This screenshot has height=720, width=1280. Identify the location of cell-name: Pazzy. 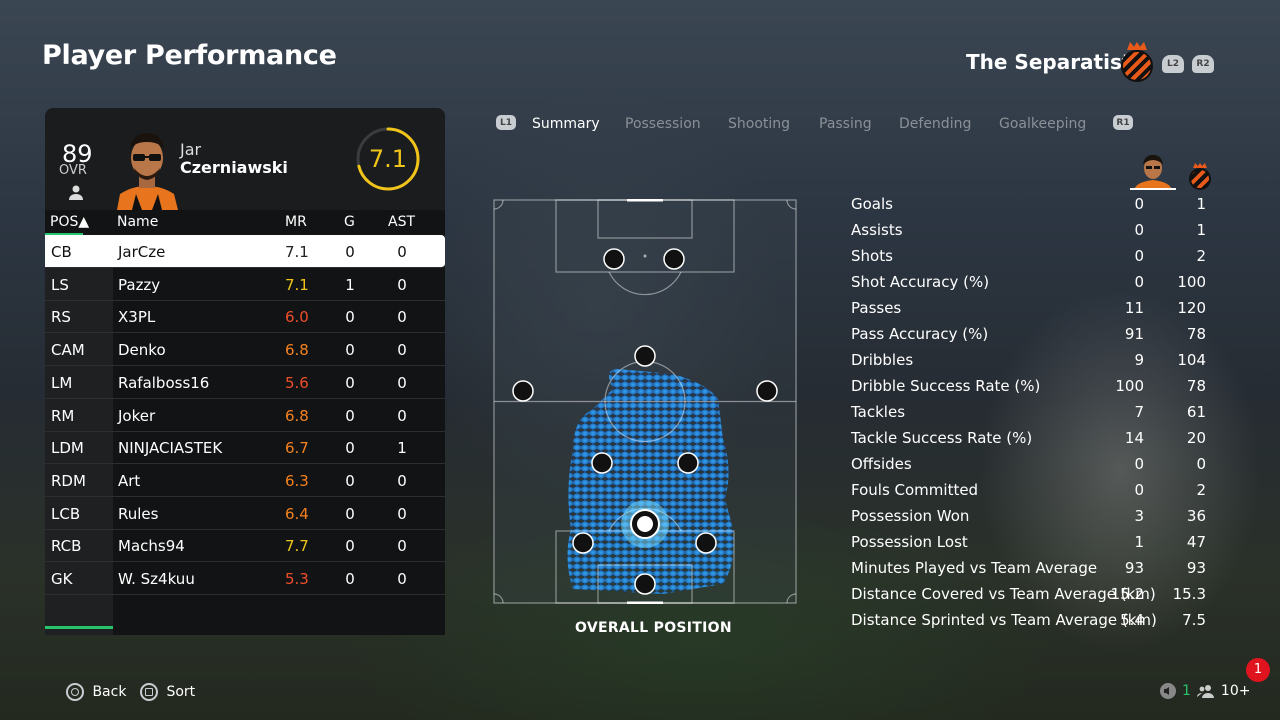
(139, 284).